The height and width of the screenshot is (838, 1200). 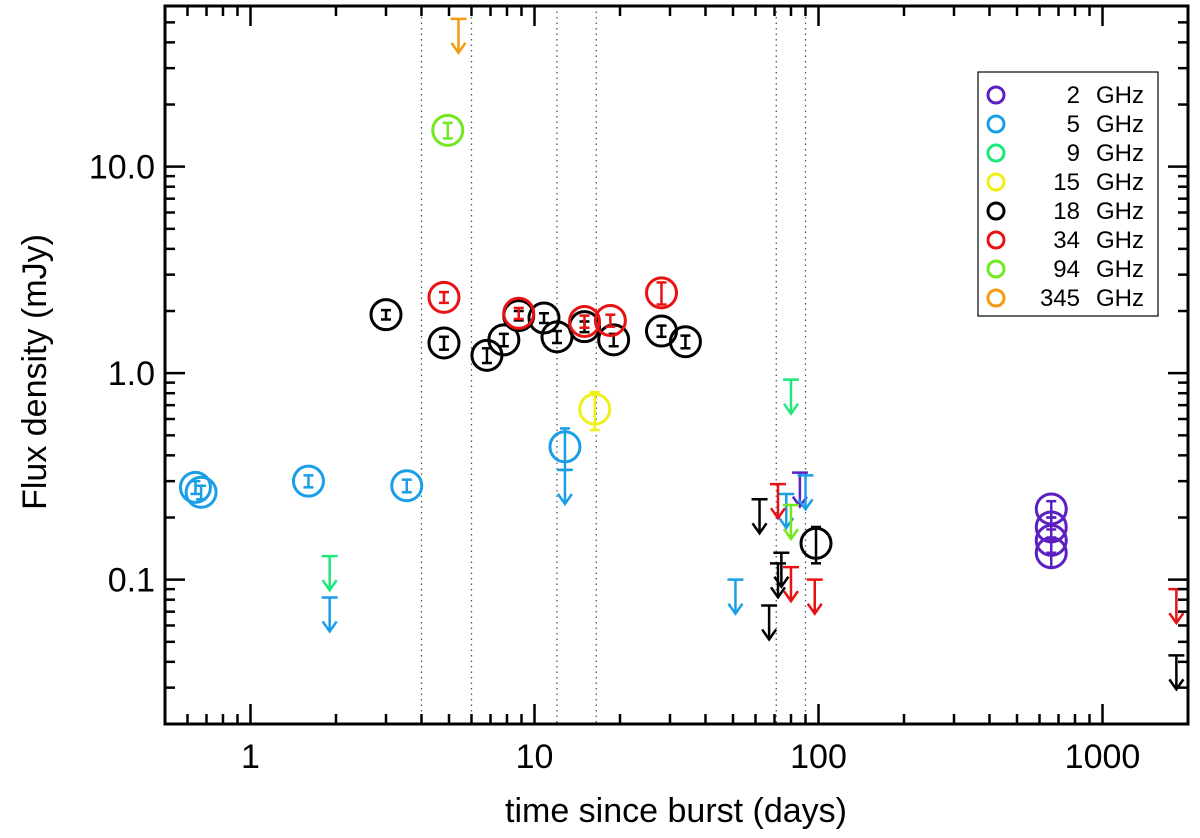 I want to click on y-tick-label: 1.0, so click(x=131, y=374).